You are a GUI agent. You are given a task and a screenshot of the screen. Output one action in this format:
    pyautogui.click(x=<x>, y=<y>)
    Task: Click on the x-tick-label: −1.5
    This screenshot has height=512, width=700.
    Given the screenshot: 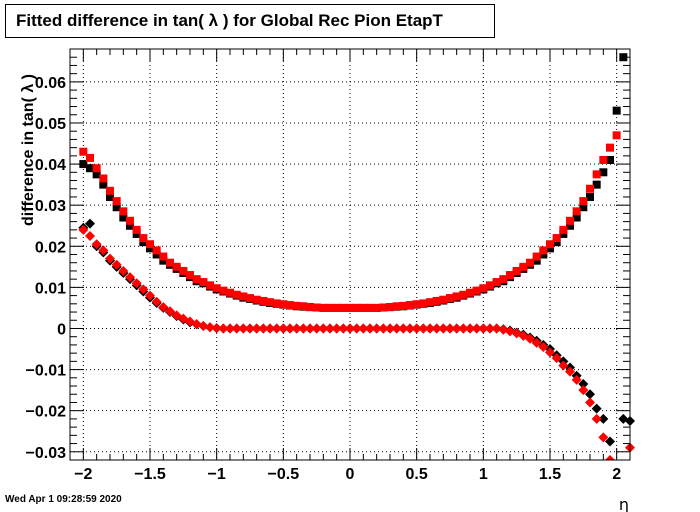 What is the action you would take?
    pyautogui.click(x=150, y=474)
    